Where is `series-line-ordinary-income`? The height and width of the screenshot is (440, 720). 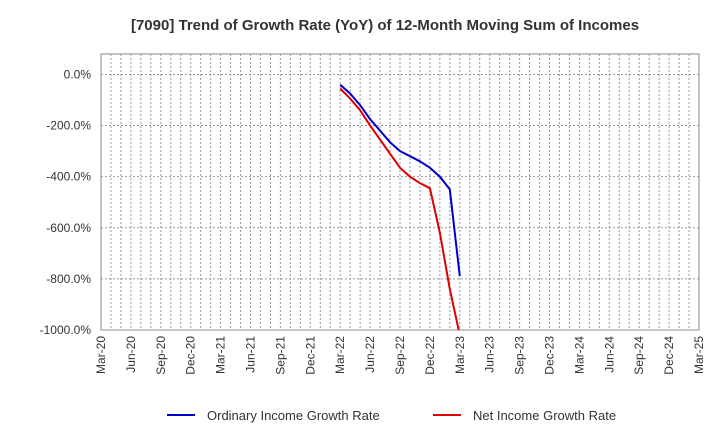 series-line-ordinary-income is located at coordinates (400, 180).